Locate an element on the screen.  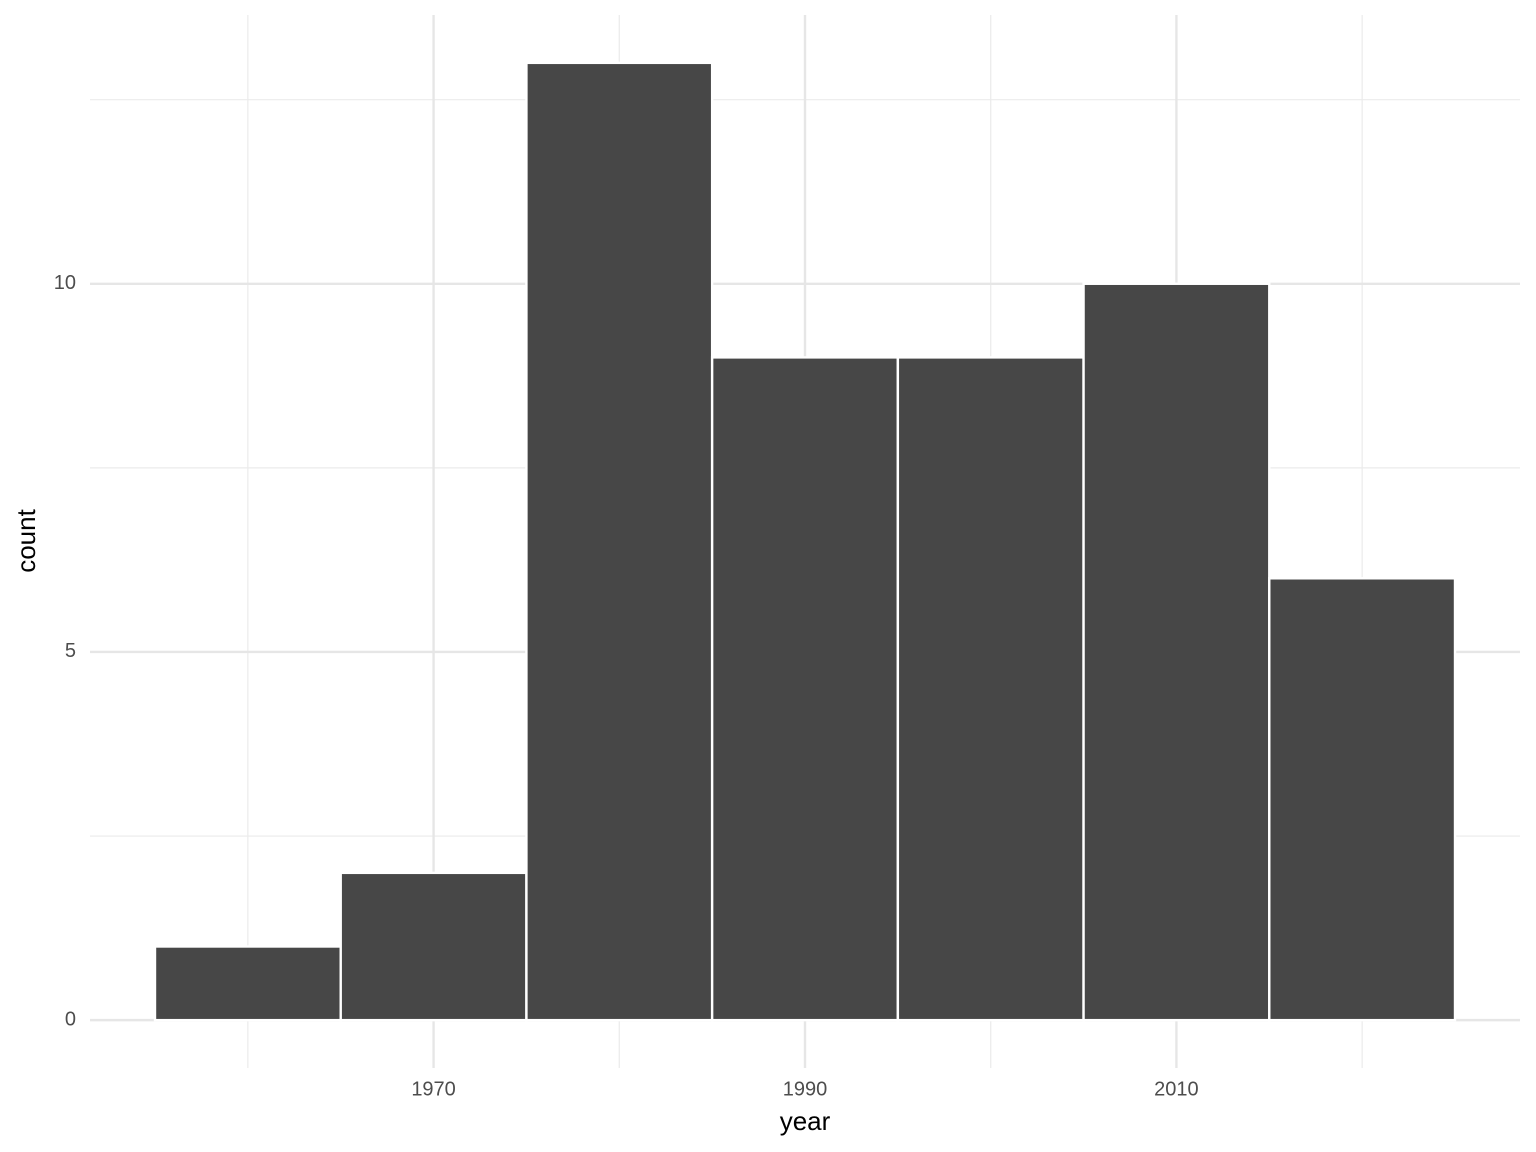
x-tick-label: 2010 is located at coordinates (1176, 1089).